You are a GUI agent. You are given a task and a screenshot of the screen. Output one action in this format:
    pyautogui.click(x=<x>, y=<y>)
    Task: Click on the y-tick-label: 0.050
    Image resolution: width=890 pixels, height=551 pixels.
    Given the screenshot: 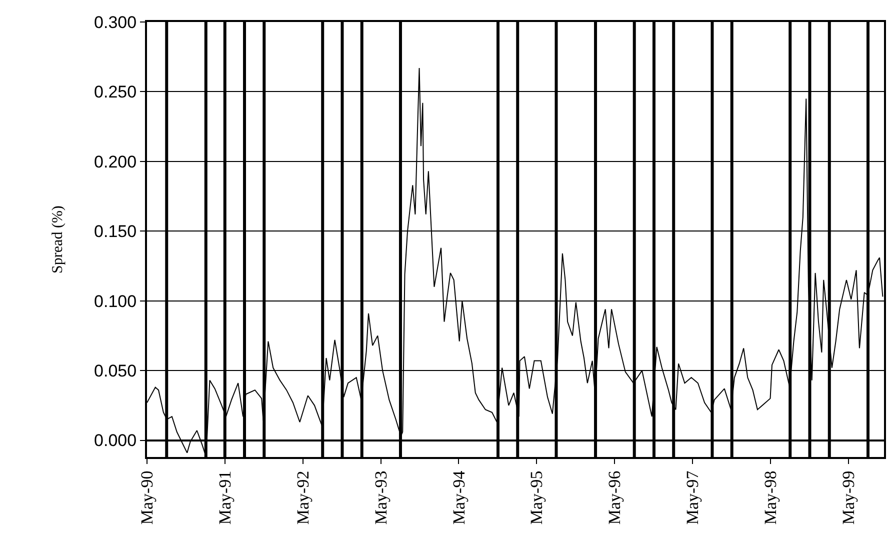 What is the action you would take?
    pyautogui.click(x=115, y=371)
    